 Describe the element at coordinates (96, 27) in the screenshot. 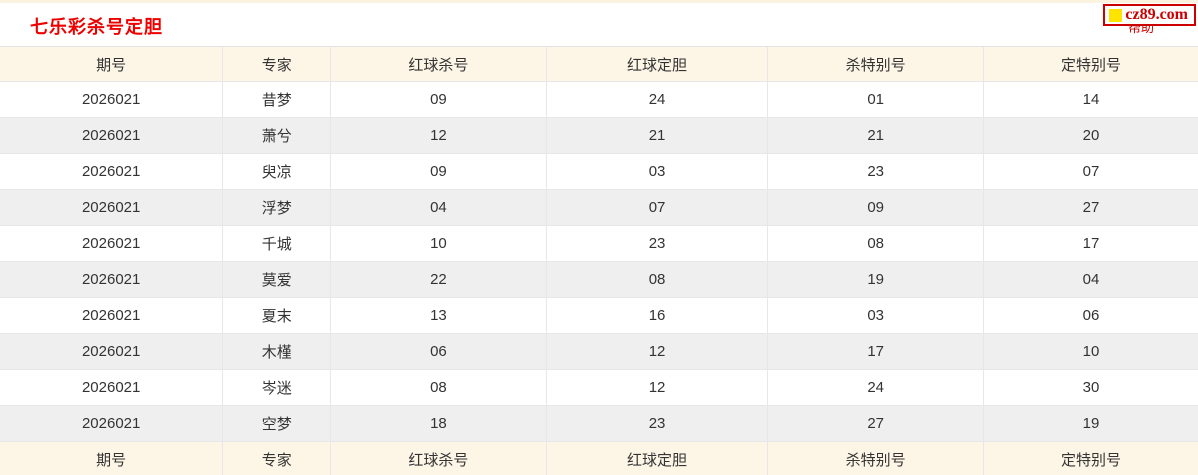

I see `page-title: 七乐彩杀号定胆` at that location.